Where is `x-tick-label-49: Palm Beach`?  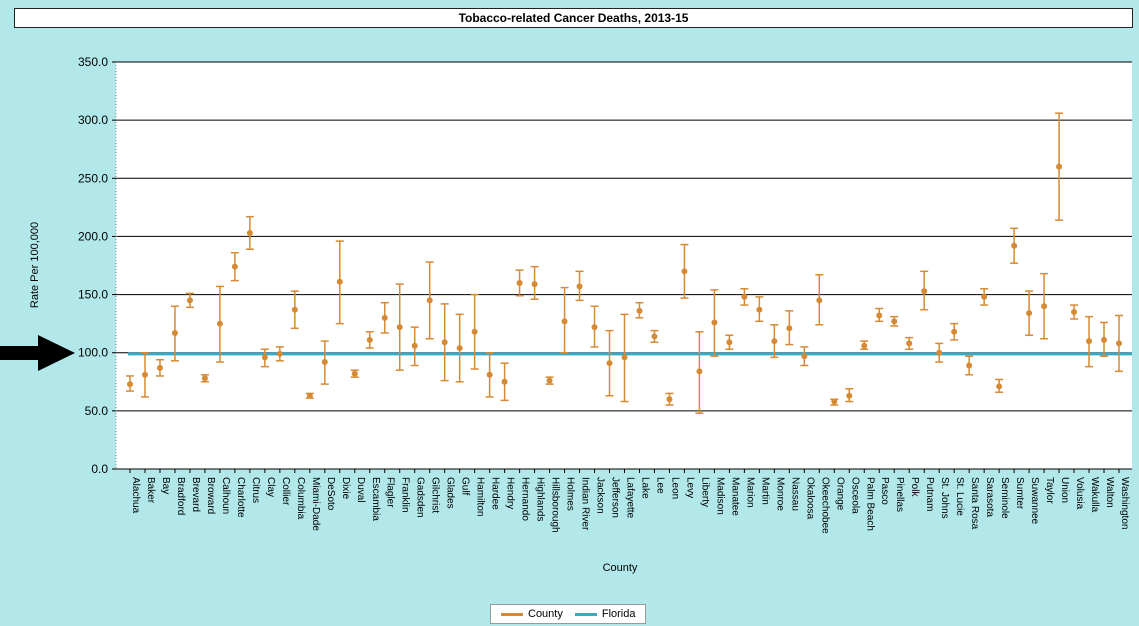 x-tick-label-49: Palm Beach is located at coordinates (869, 504).